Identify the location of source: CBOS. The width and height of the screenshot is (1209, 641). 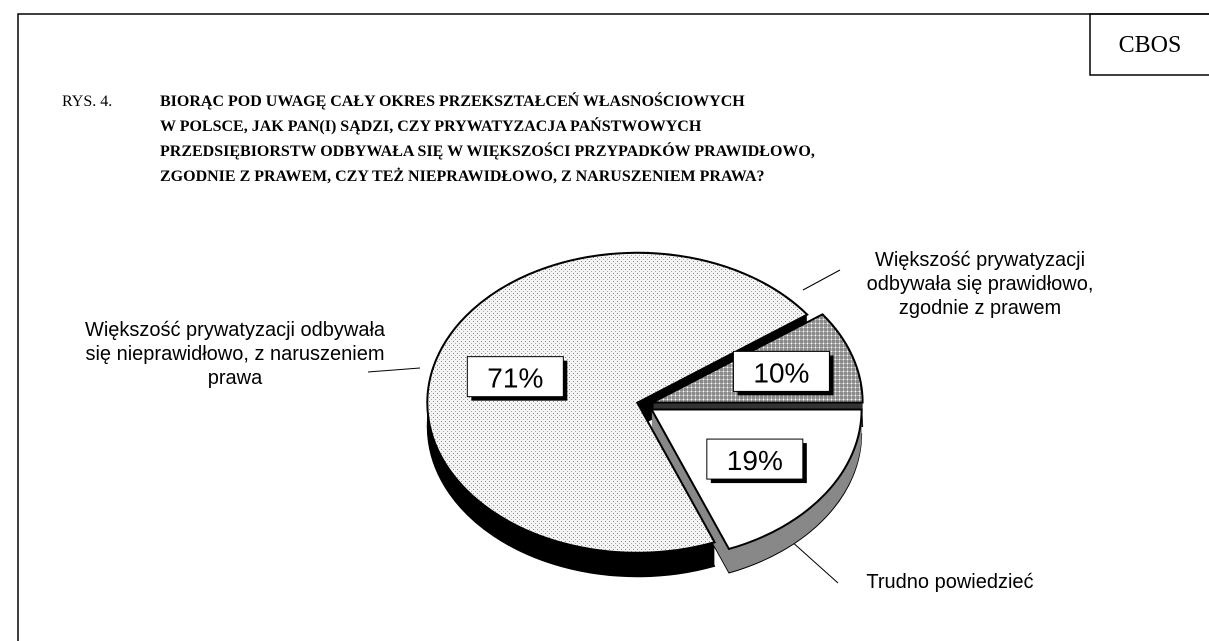
(1150, 45).